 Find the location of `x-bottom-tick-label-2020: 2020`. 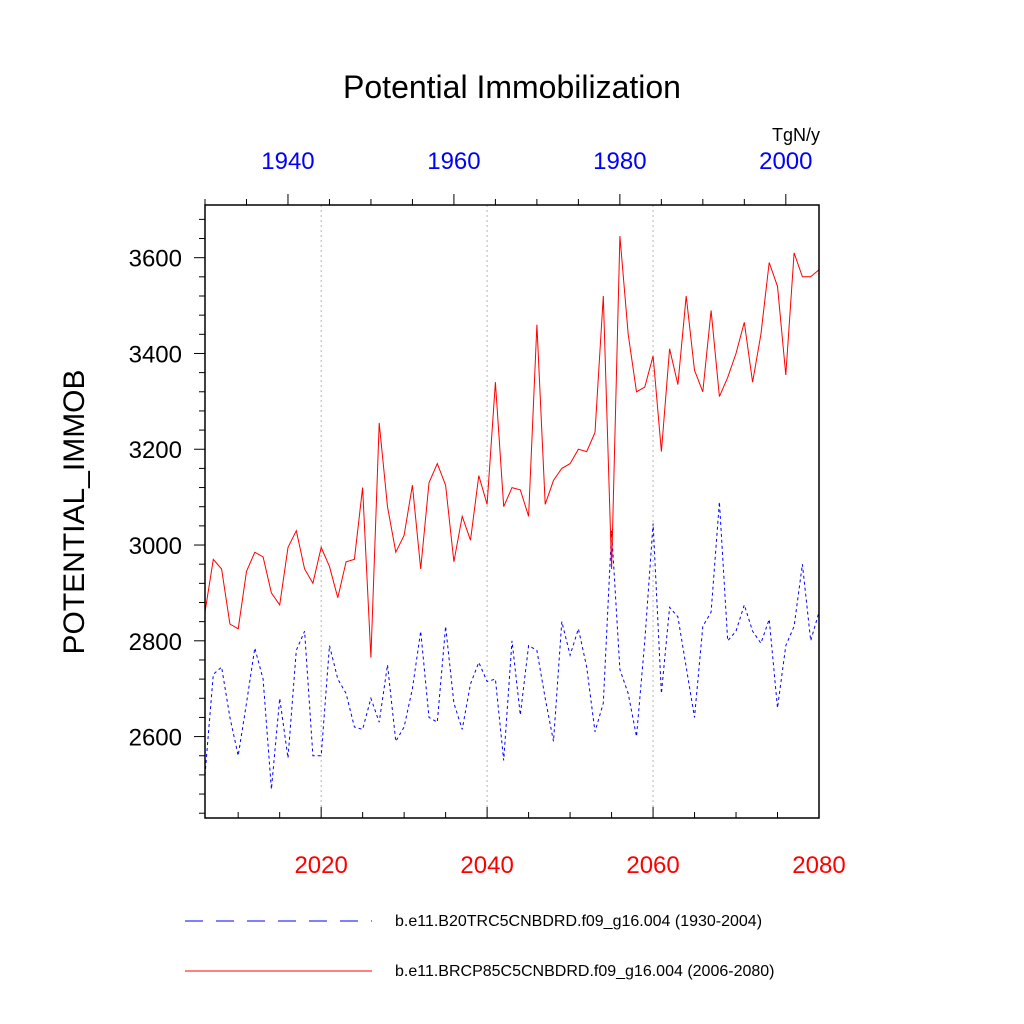

x-bottom-tick-label-2020: 2020 is located at coordinates (320, 865).